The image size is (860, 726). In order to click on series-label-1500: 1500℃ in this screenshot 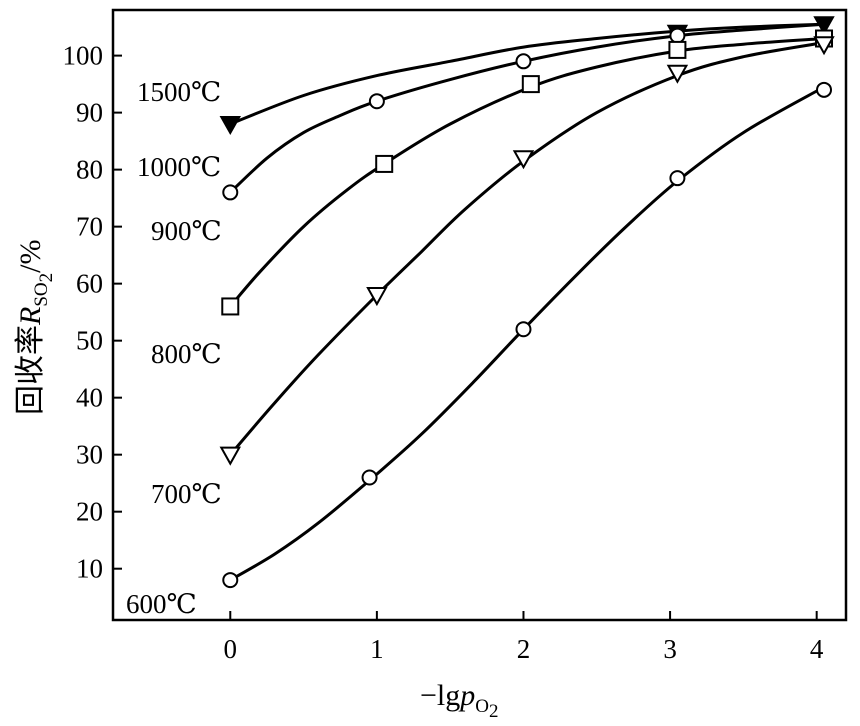, I will do `click(179, 92)`.